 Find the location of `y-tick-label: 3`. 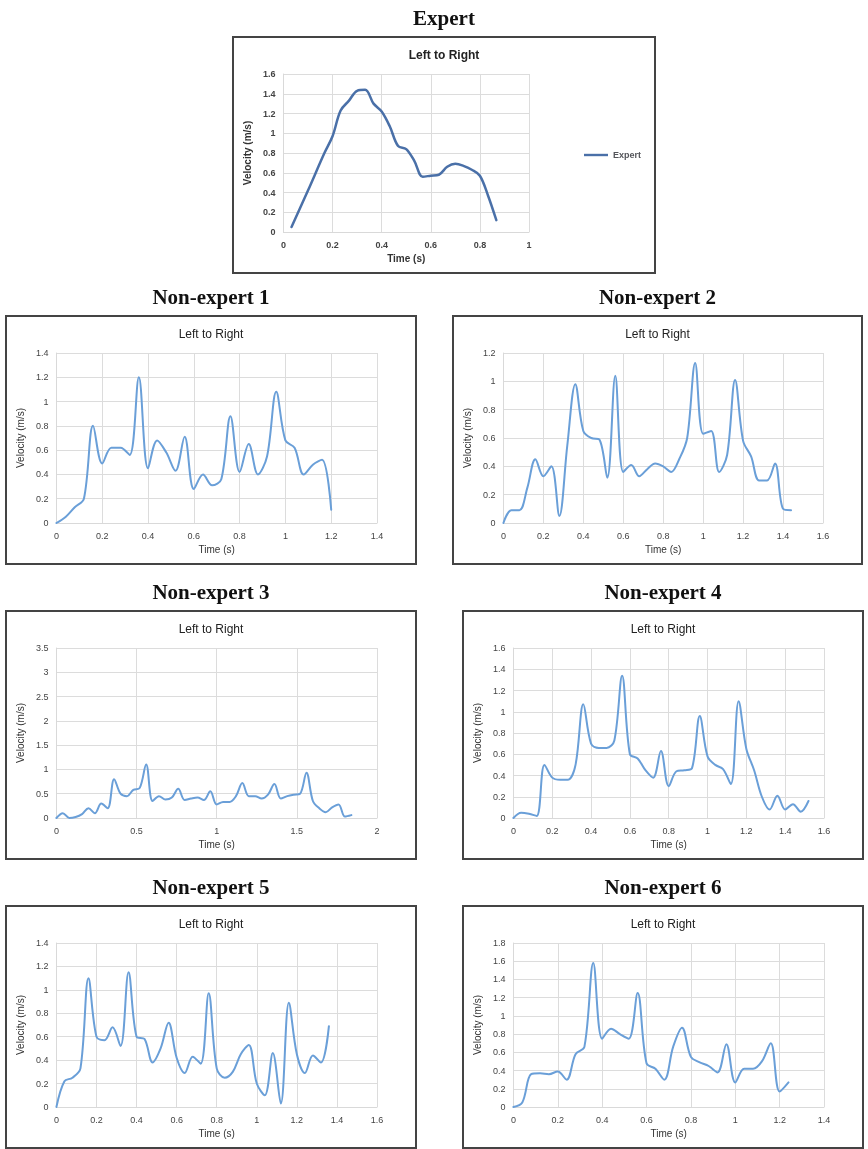

y-tick-label: 3 is located at coordinates (46, 672).